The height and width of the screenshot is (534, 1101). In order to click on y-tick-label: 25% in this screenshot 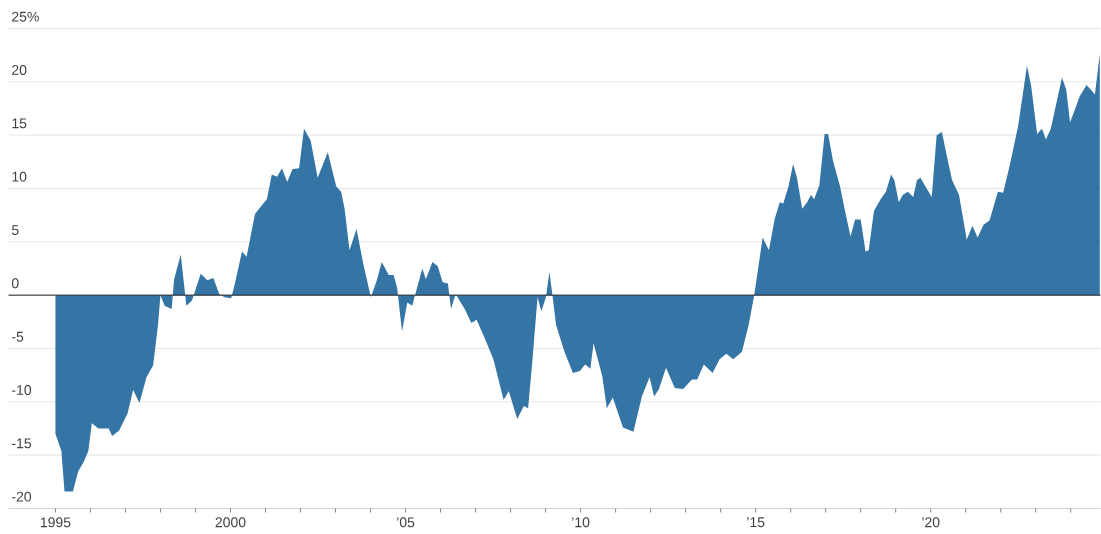, I will do `click(25, 16)`.